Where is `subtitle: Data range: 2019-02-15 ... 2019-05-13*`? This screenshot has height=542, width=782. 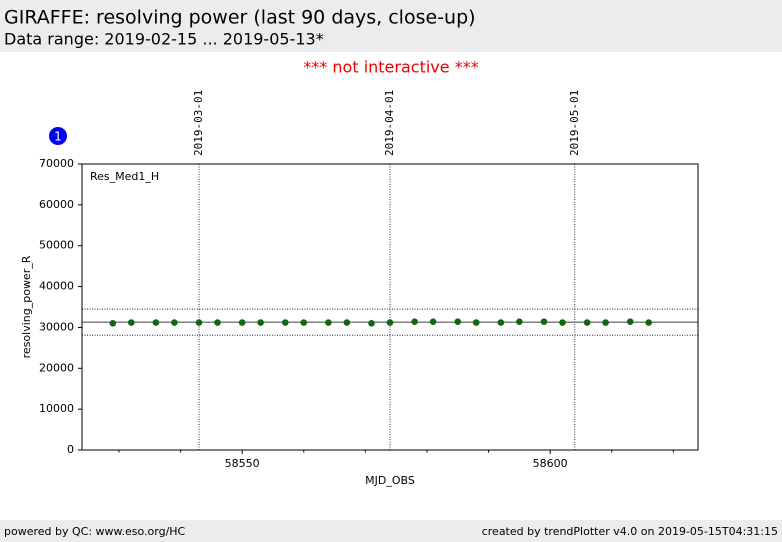
subtitle: Data range: 2019-02-15 ... 2019-05-13* is located at coordinates (164, 39).